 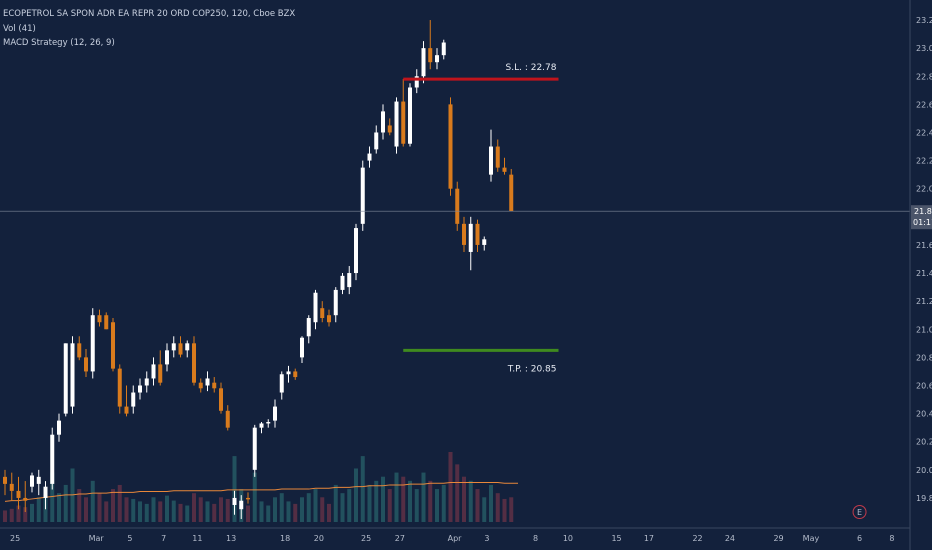 I want to click on time-tick-label: 7, so click(x=163, y=538).